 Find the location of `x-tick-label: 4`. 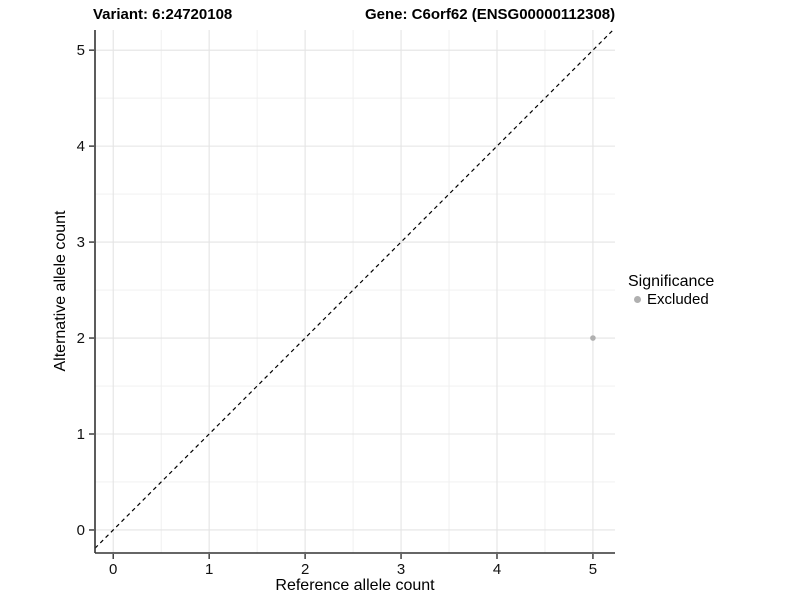

x-tick-label: 4 is located at coordinates (497, 569).